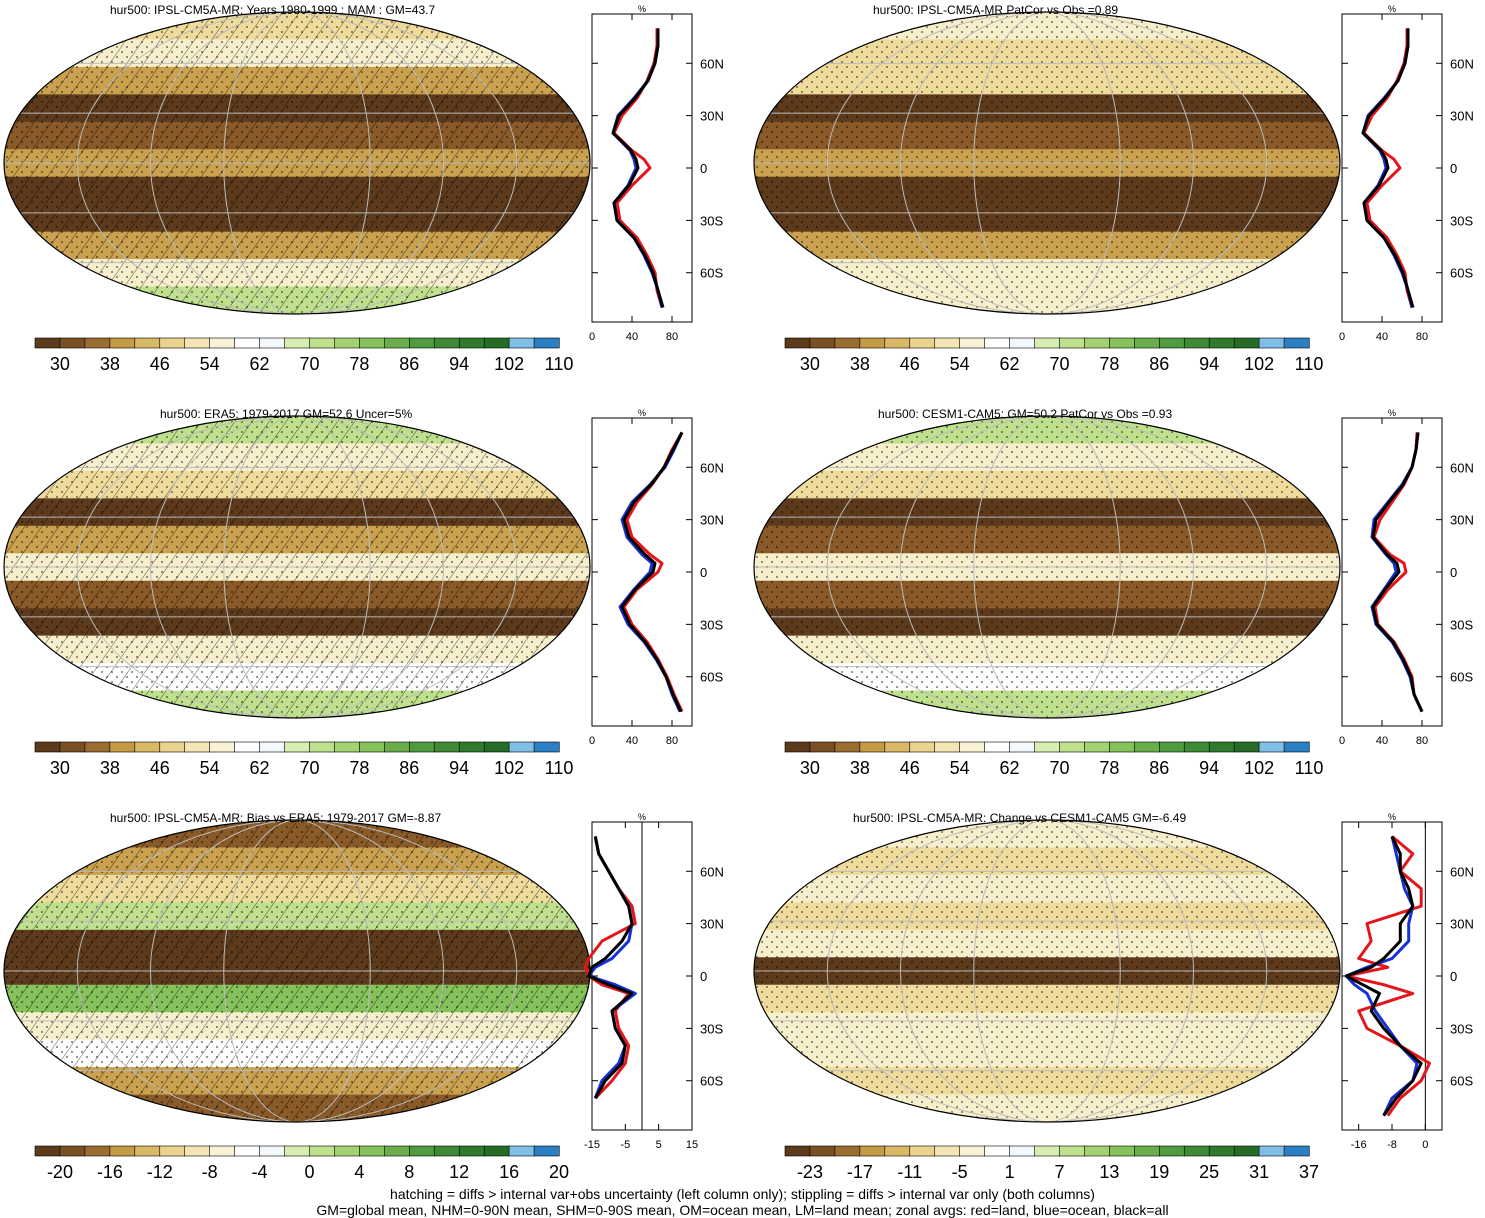 The width and height of the screenshot is (1485, 1218). I want to click on colorbar-label: 110, so click(1309, 364).